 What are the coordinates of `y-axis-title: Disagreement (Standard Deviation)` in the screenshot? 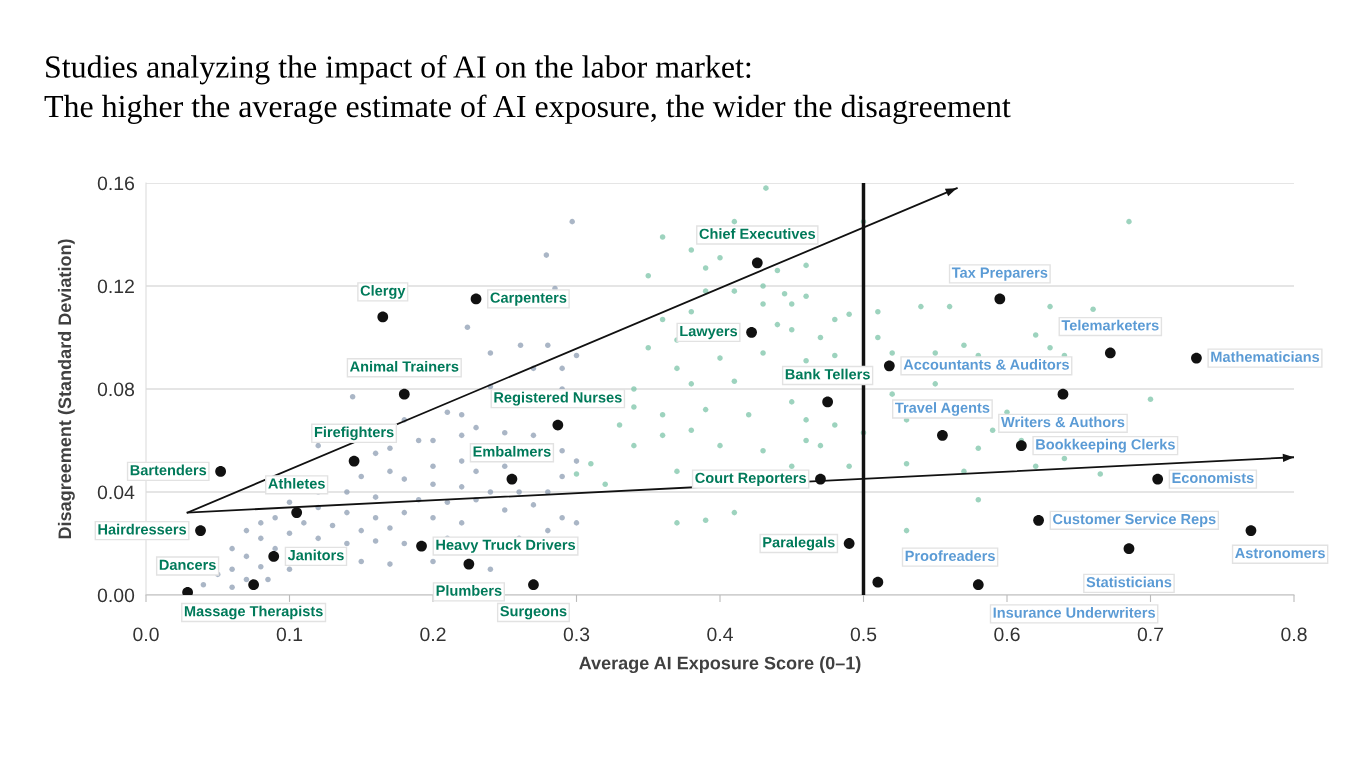 It's located at (66, 389).